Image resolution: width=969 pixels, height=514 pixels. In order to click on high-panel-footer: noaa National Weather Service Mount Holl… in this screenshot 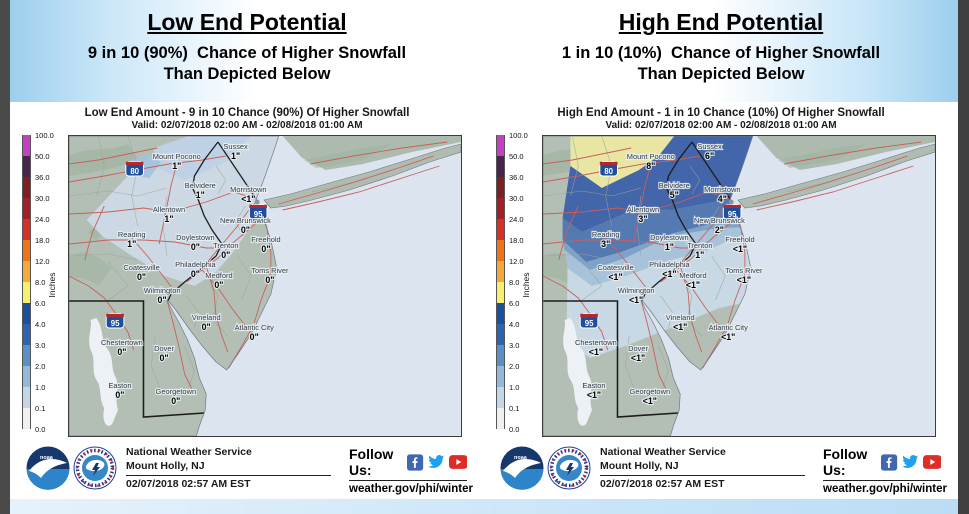, I will do `click(721, 466)`.